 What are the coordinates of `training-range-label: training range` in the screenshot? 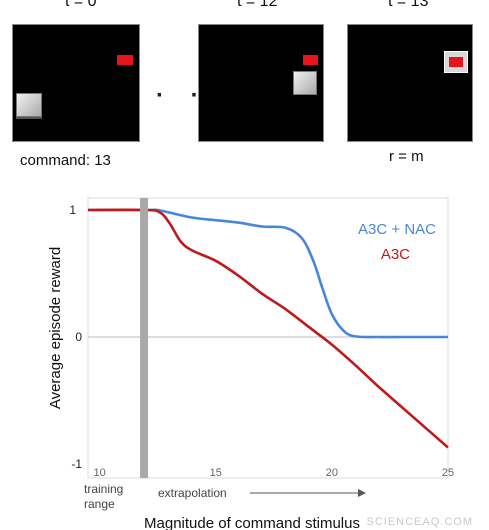 It's located at (105, 496).